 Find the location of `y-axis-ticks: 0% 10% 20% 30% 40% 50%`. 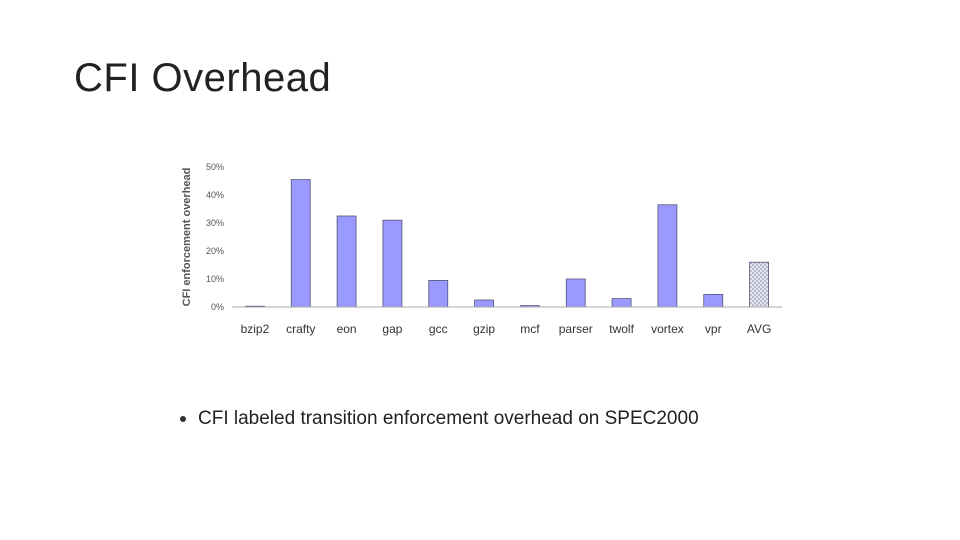

y-axis-ticks: 0% 10% 20% 30% 40% 50% is located at coordinates (215, 237).